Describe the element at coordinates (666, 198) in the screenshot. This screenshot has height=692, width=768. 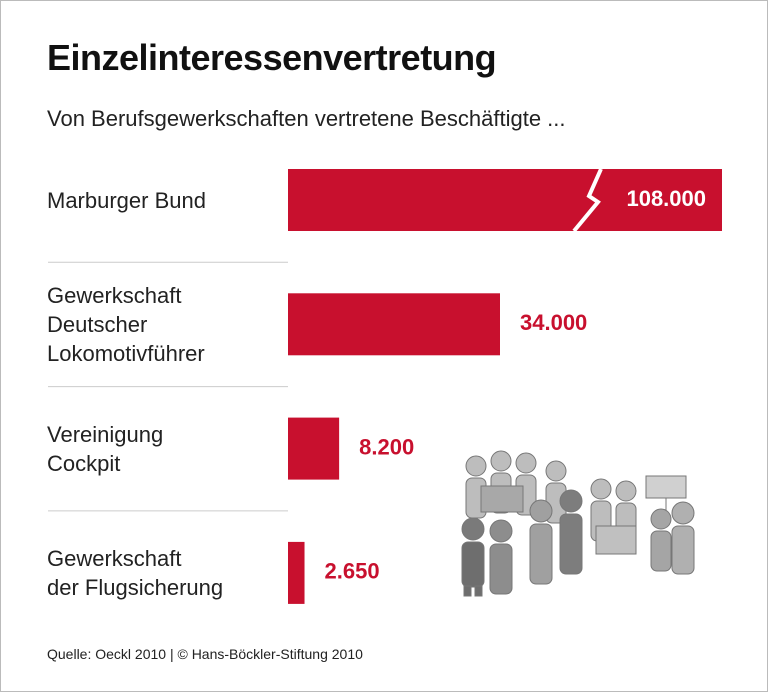
I see `value-label: 108.000` at that location.